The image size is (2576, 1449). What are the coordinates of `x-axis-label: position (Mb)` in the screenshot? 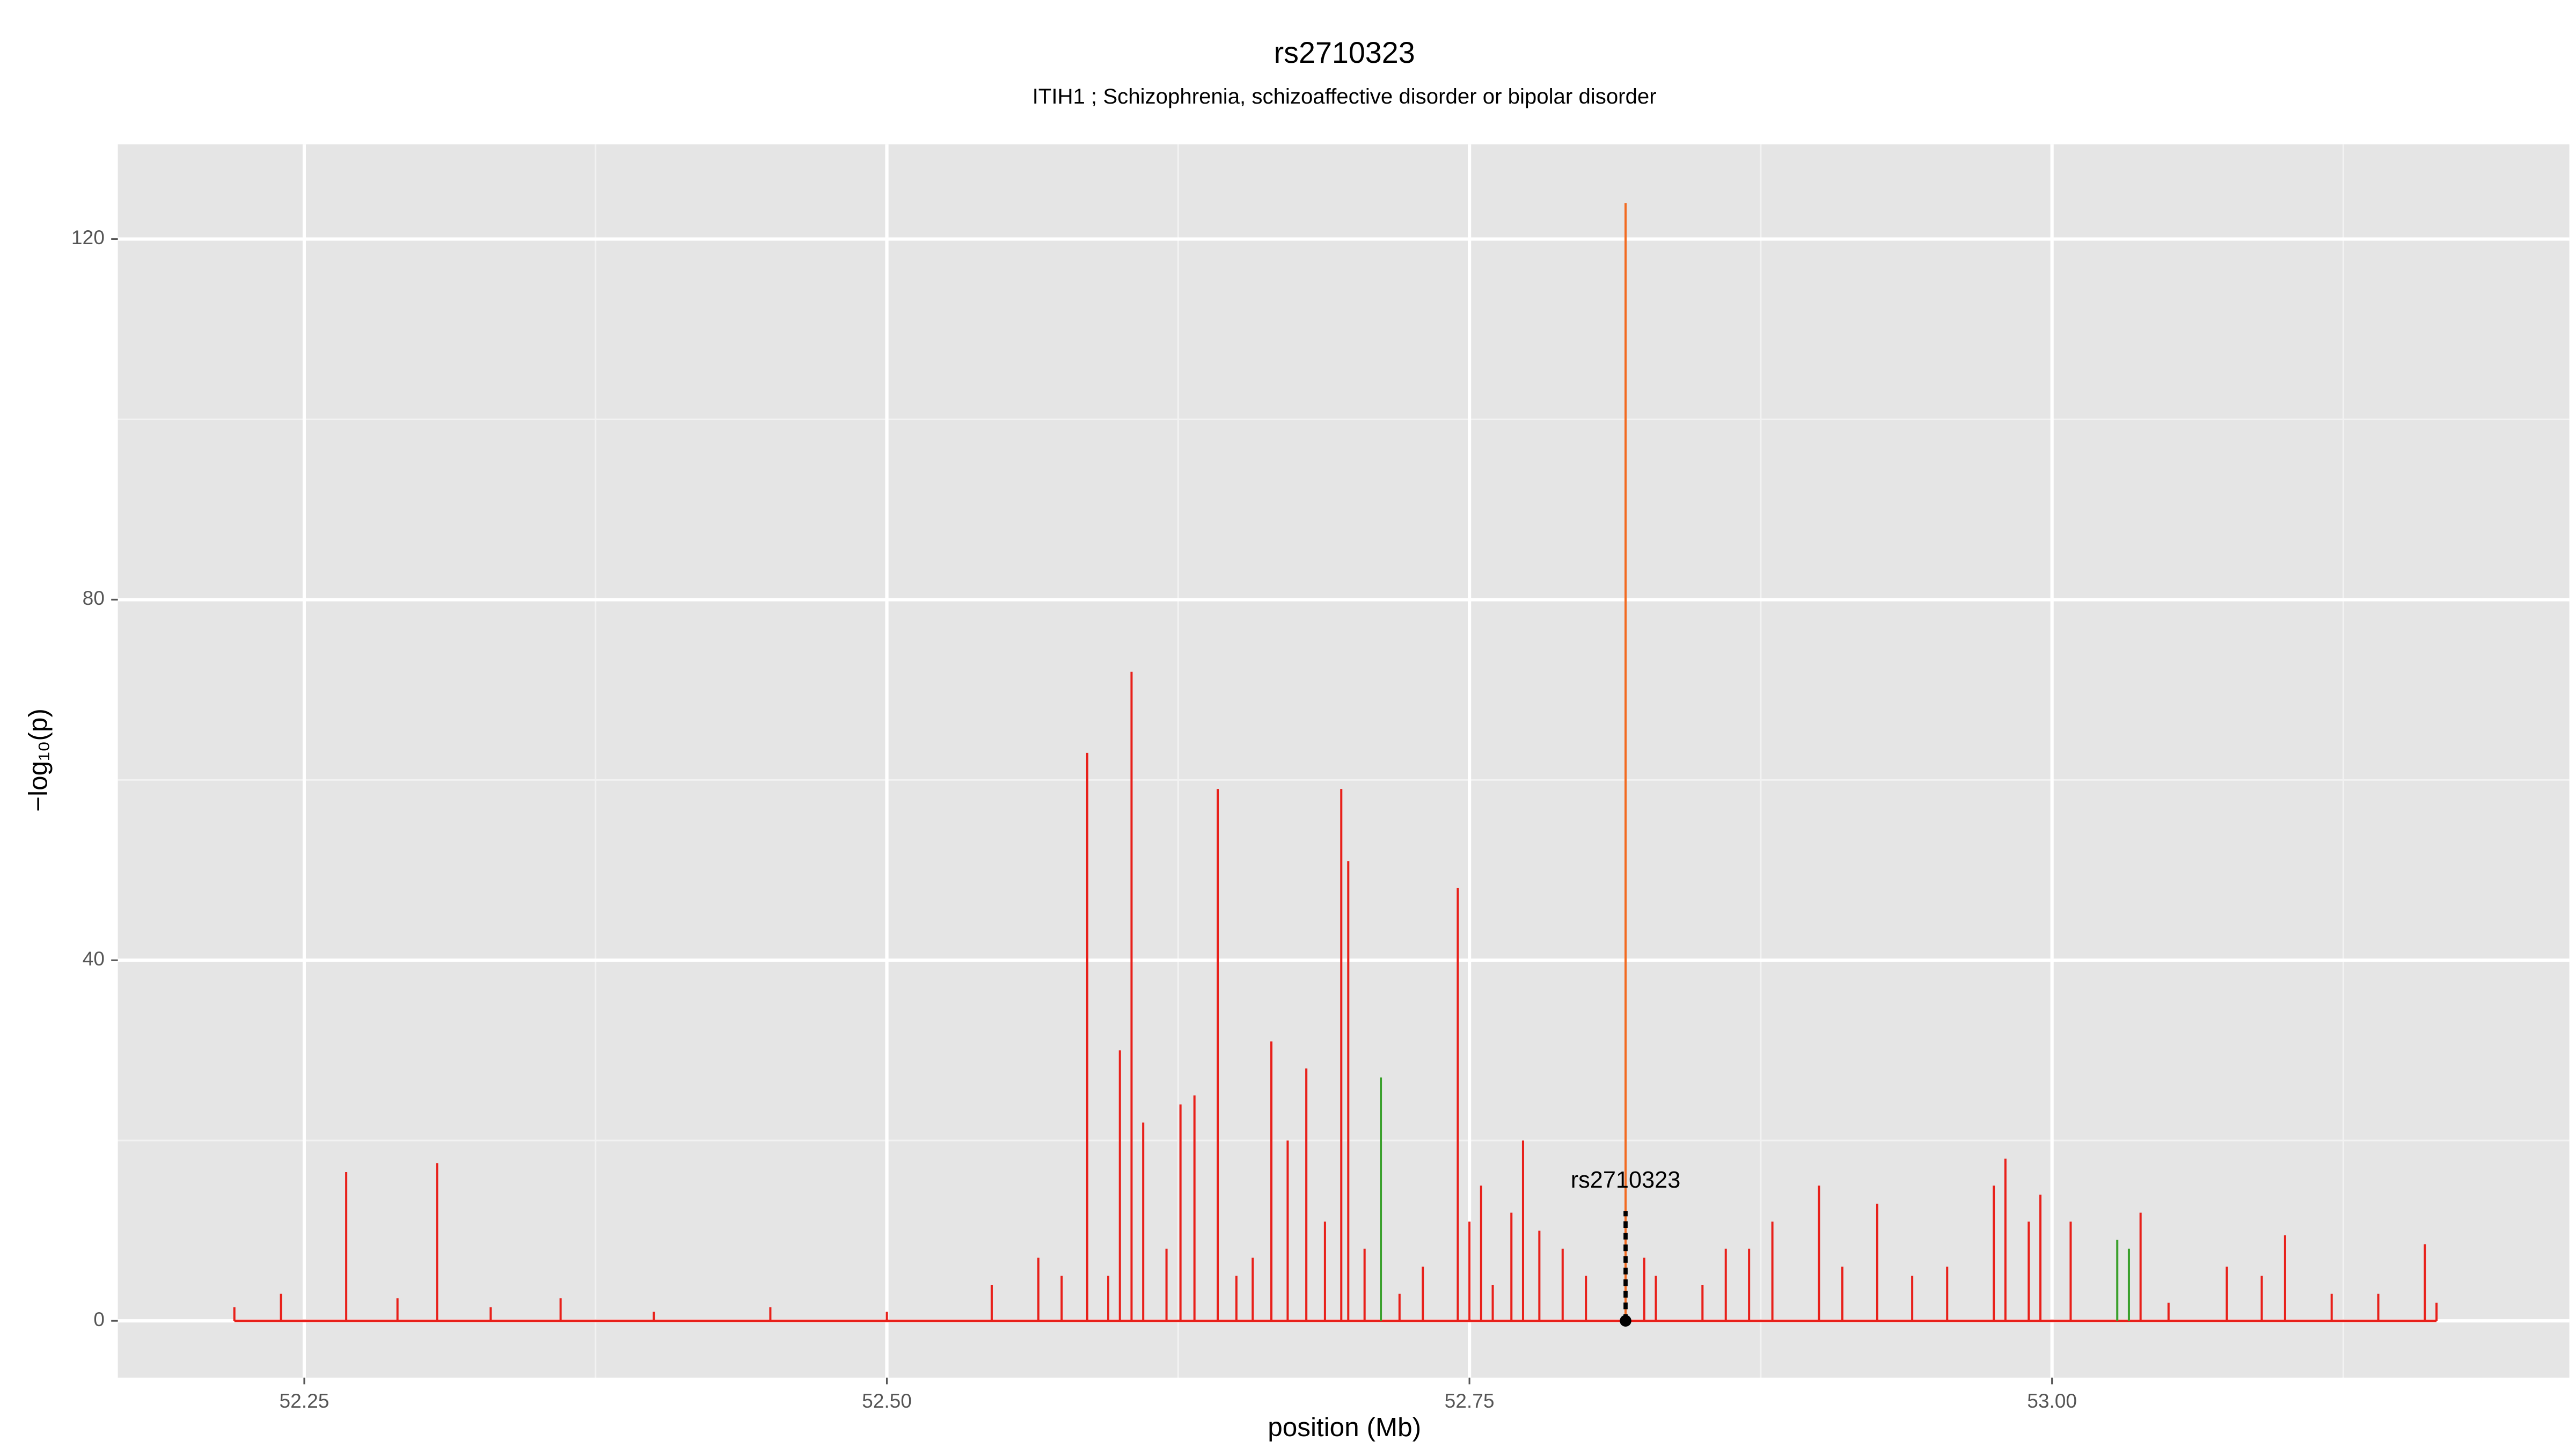 It's located at (1344, 1427).